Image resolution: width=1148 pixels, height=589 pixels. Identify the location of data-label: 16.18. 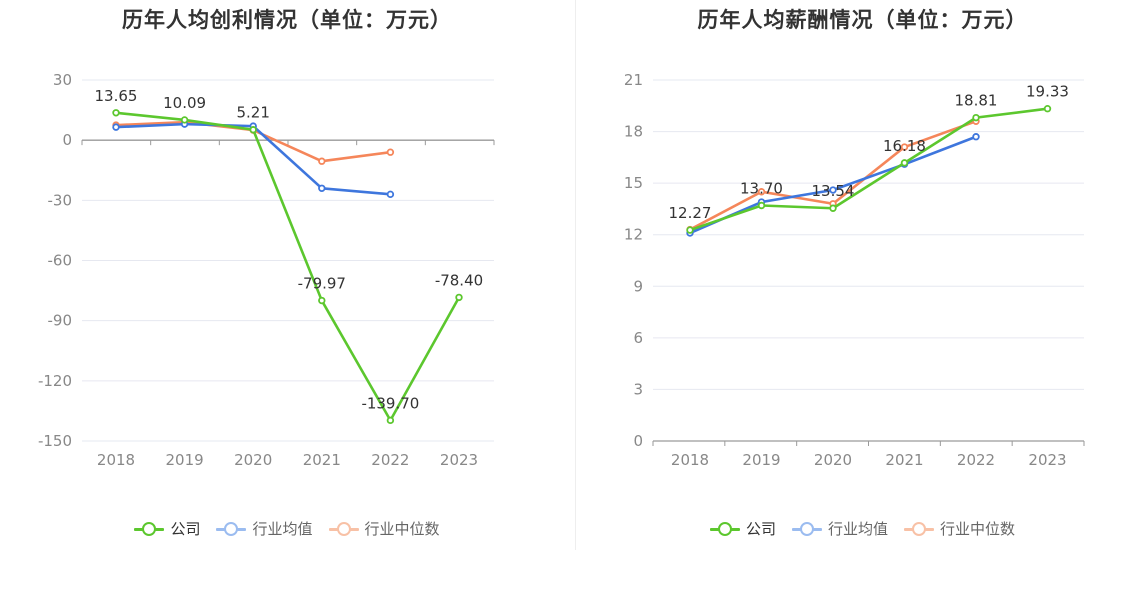
(904, 146).